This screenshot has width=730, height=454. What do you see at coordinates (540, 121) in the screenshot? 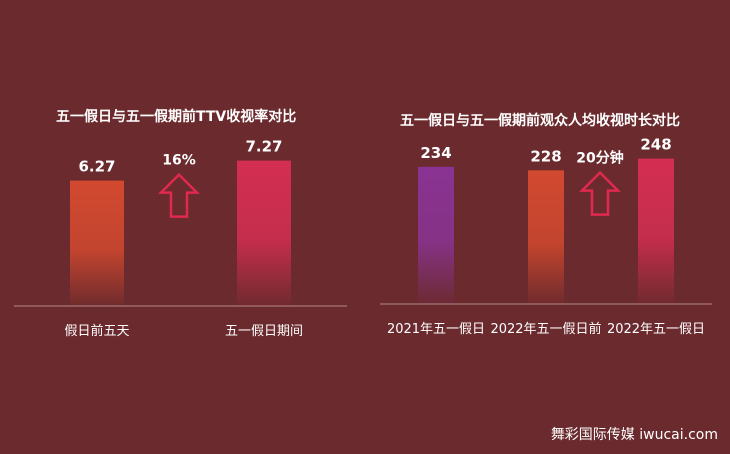
I see `chart-2-title: 五一假日与五一假期前观众人均收视时长对比` at bounding box center [540, 121].